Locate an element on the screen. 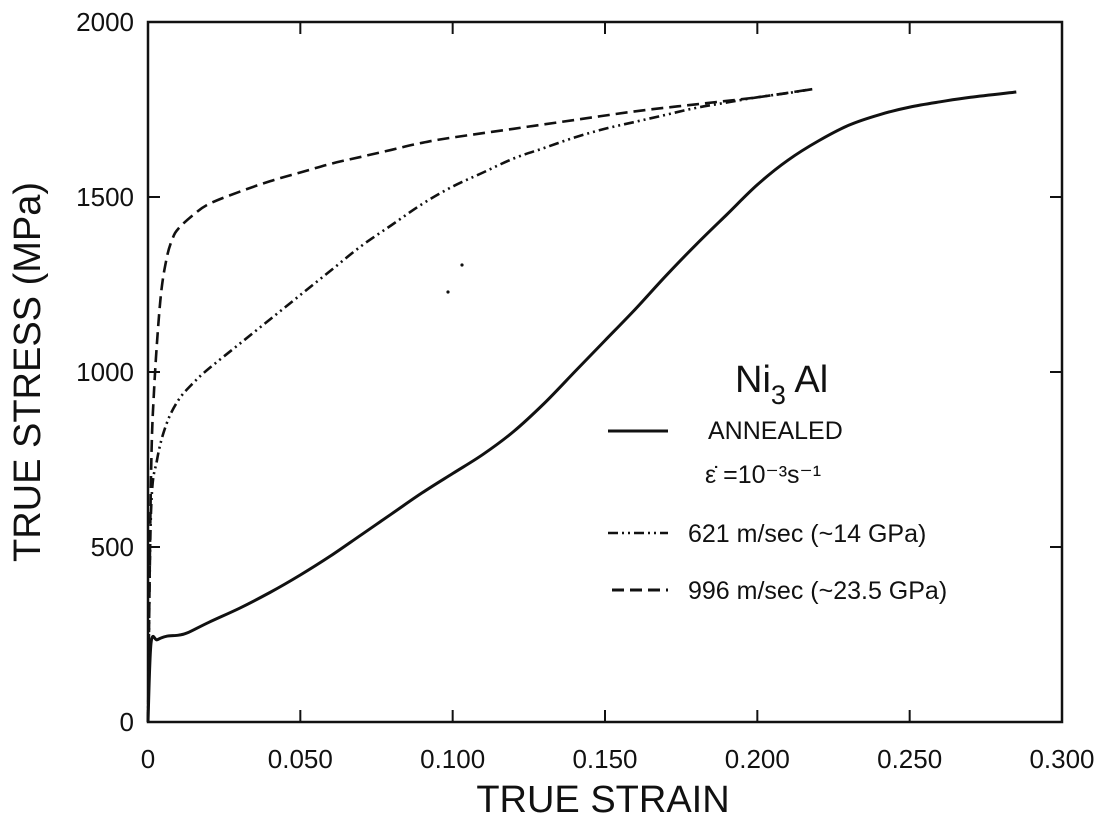  legend-label-621: 621 m/sec (~14 GPa) is located at coordinates (807, 534).